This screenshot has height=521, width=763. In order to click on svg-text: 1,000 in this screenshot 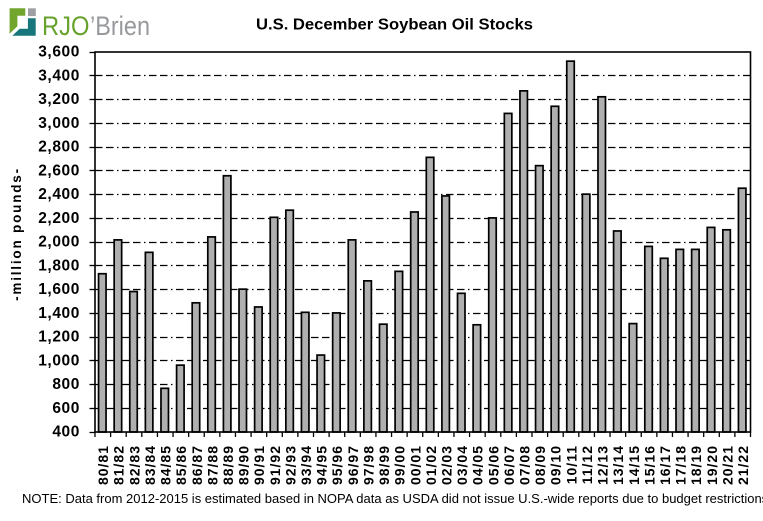, I will do `click(59, 360)`.